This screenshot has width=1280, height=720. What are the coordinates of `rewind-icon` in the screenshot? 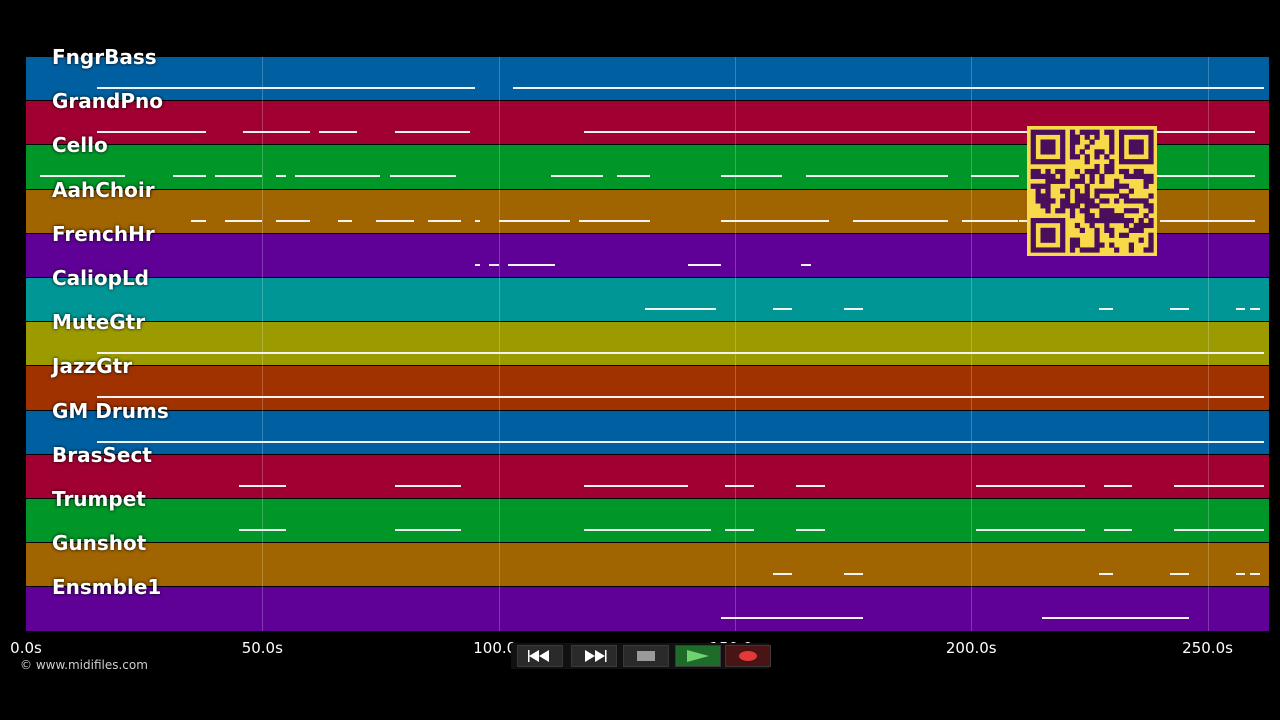 It's located at (538, 656).